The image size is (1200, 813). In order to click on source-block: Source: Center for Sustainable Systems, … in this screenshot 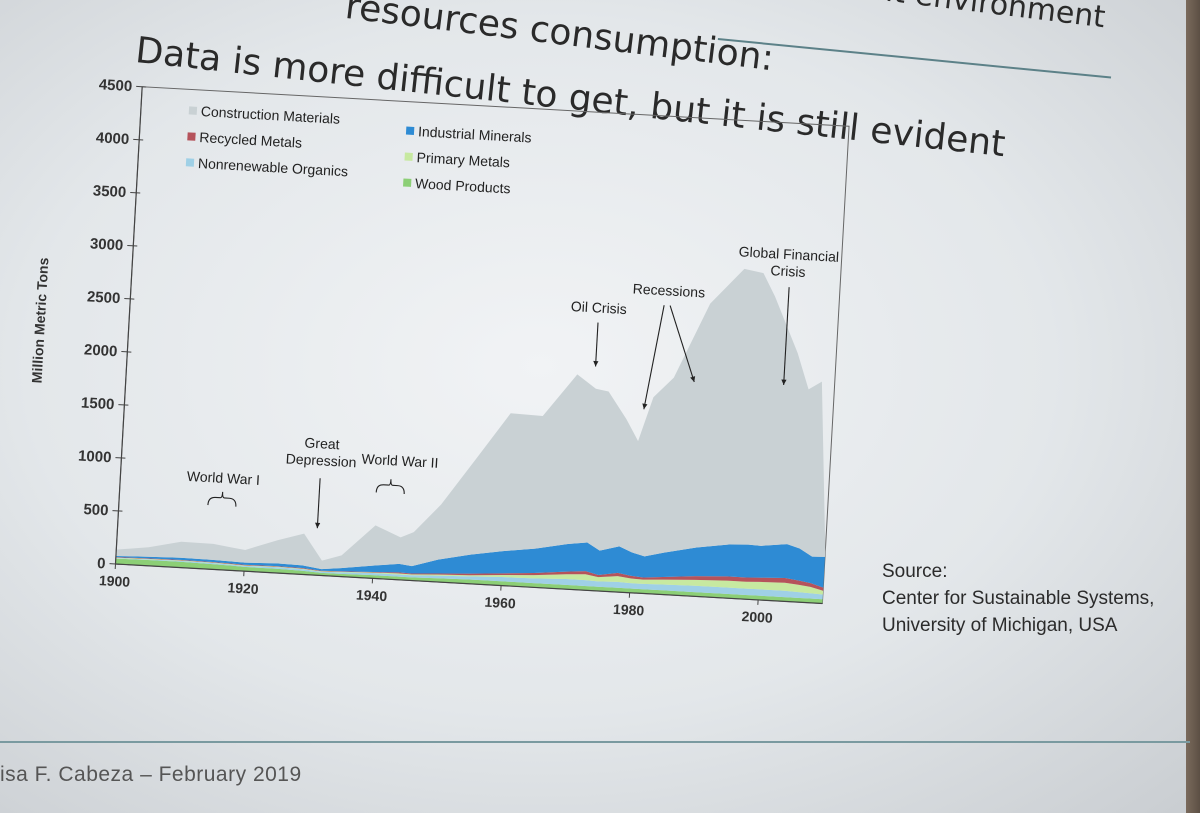, I will do `click(1018, 598)`.